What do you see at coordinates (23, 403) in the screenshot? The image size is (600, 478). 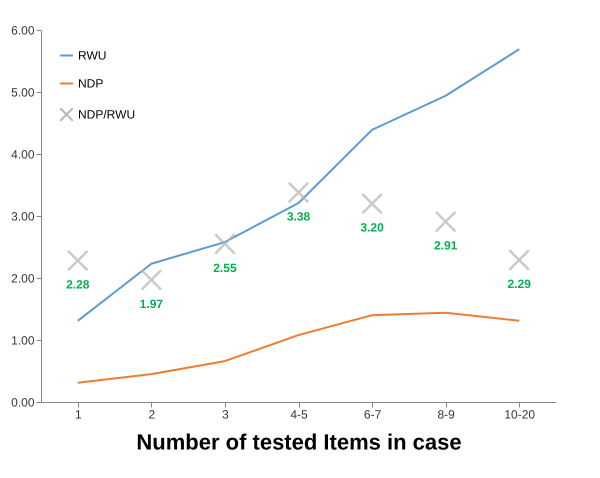 I see `y-tick-label: 0.00` at bounding box center [23, 403].